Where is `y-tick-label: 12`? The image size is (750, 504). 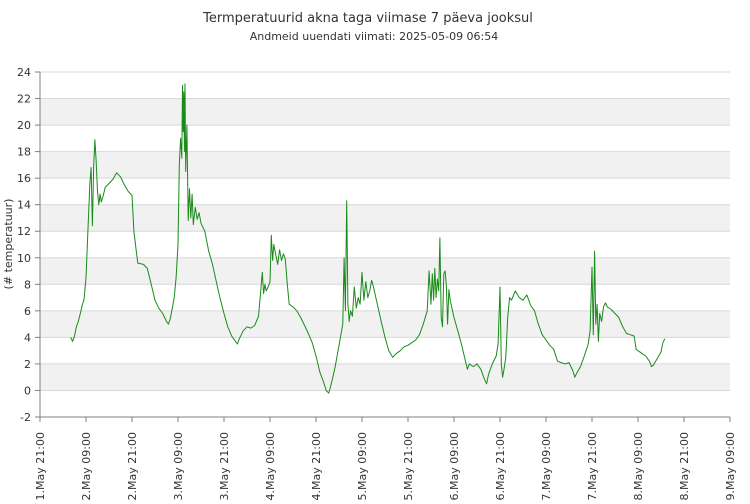
y-tick-label: 12 is located at coordinates (24, 231).